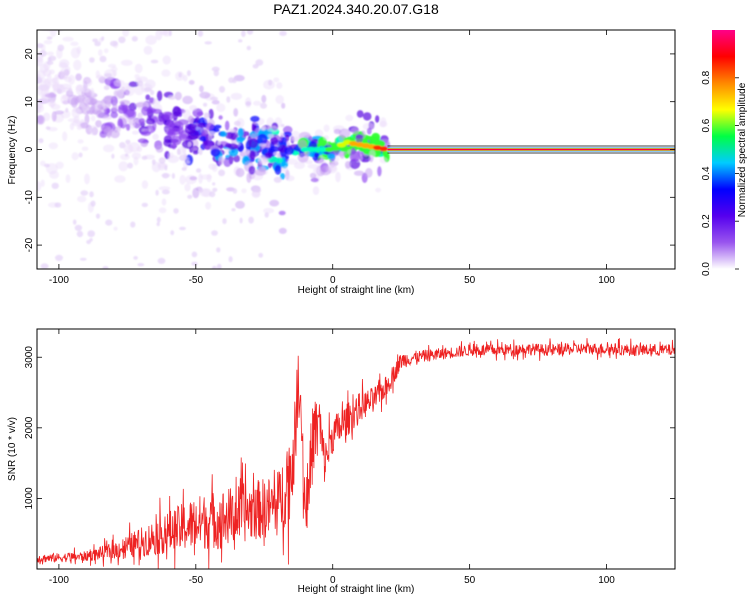 Image resolution: width=750 pixels, height=600 pixels. What do you see at coordinates (706, 269) in the screenshot?
I see `colorbar-tick-label: 0.0` at bounding box center [706, 269].